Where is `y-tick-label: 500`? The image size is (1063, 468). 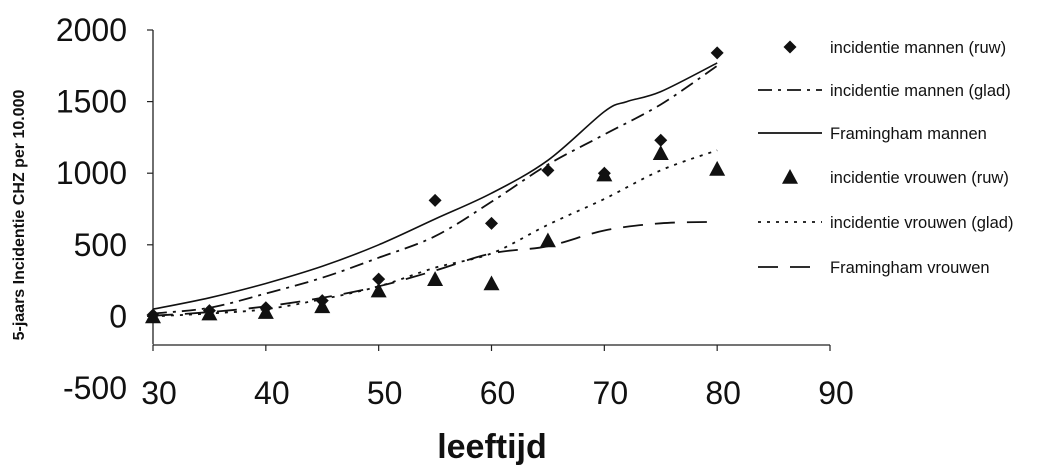 y-tick-label: 500 is located at coordinates (100, 245).